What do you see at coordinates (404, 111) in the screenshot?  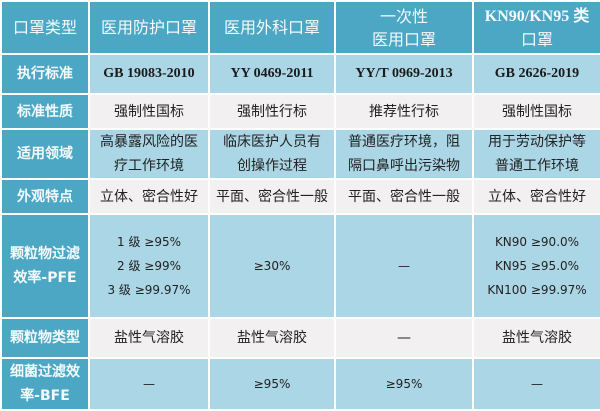 I see `cell: 推荐性行标` at bounding box center [404, 111].